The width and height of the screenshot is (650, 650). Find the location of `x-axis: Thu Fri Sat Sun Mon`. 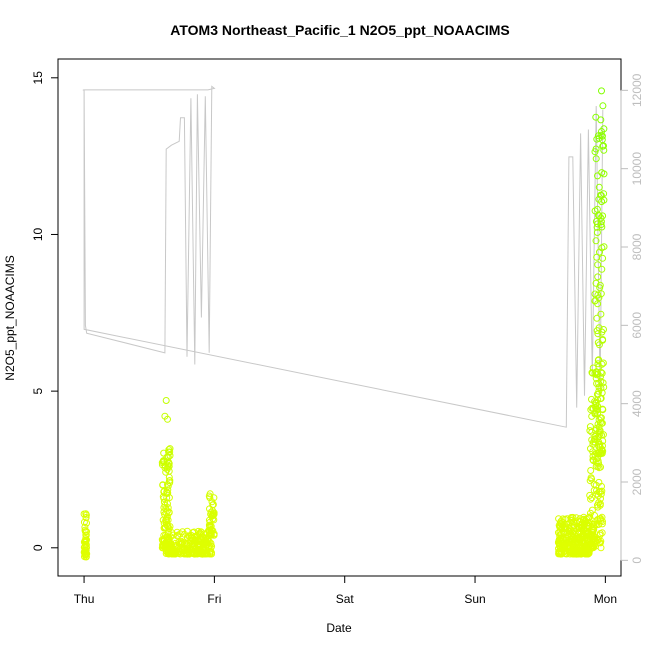

x-axis: Thu Fri Sat Sun Mon is located at coordinates (345, 590).